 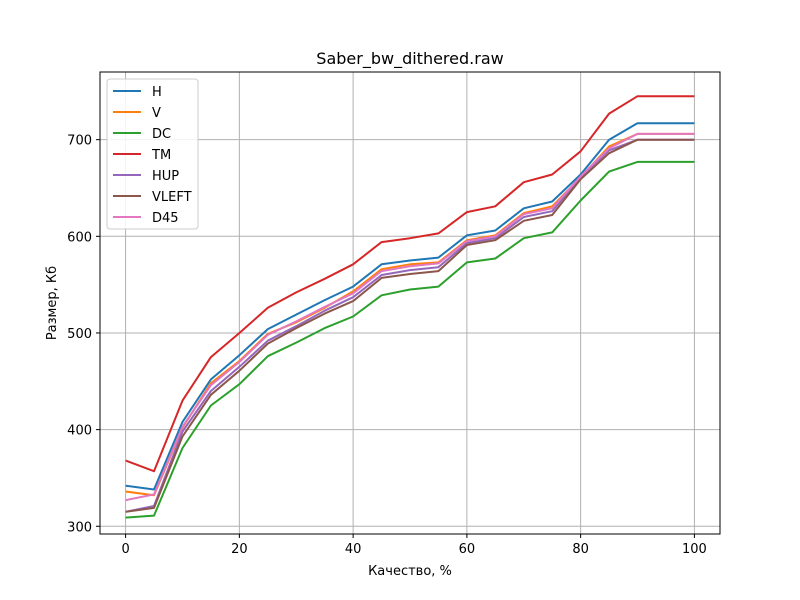 I want to click on legend-label-d45: D45, so click(x=165, y=218).